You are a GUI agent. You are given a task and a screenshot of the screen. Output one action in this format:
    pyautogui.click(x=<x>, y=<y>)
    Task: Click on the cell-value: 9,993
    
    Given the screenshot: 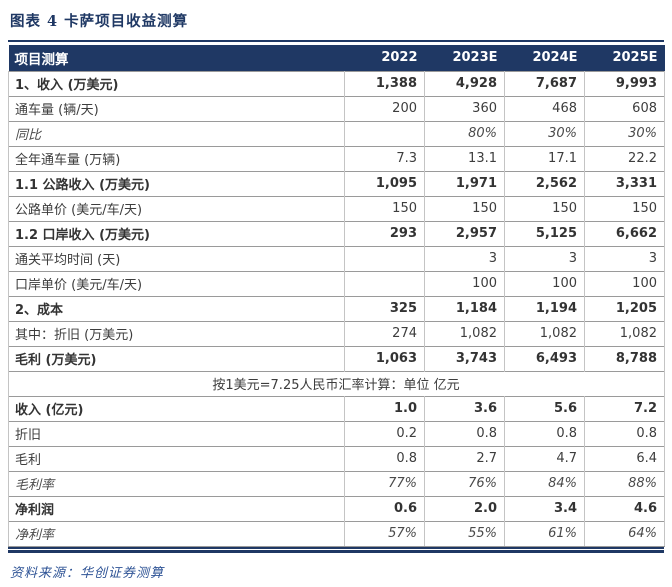 What is the action you would take?
    pyautogui.click(x=624, y=83)
    